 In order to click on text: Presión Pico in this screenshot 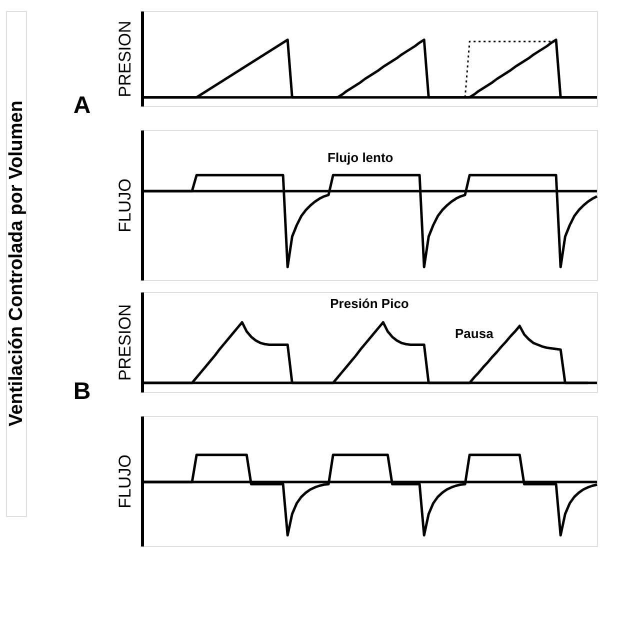, I will do `click(369, 303)`.